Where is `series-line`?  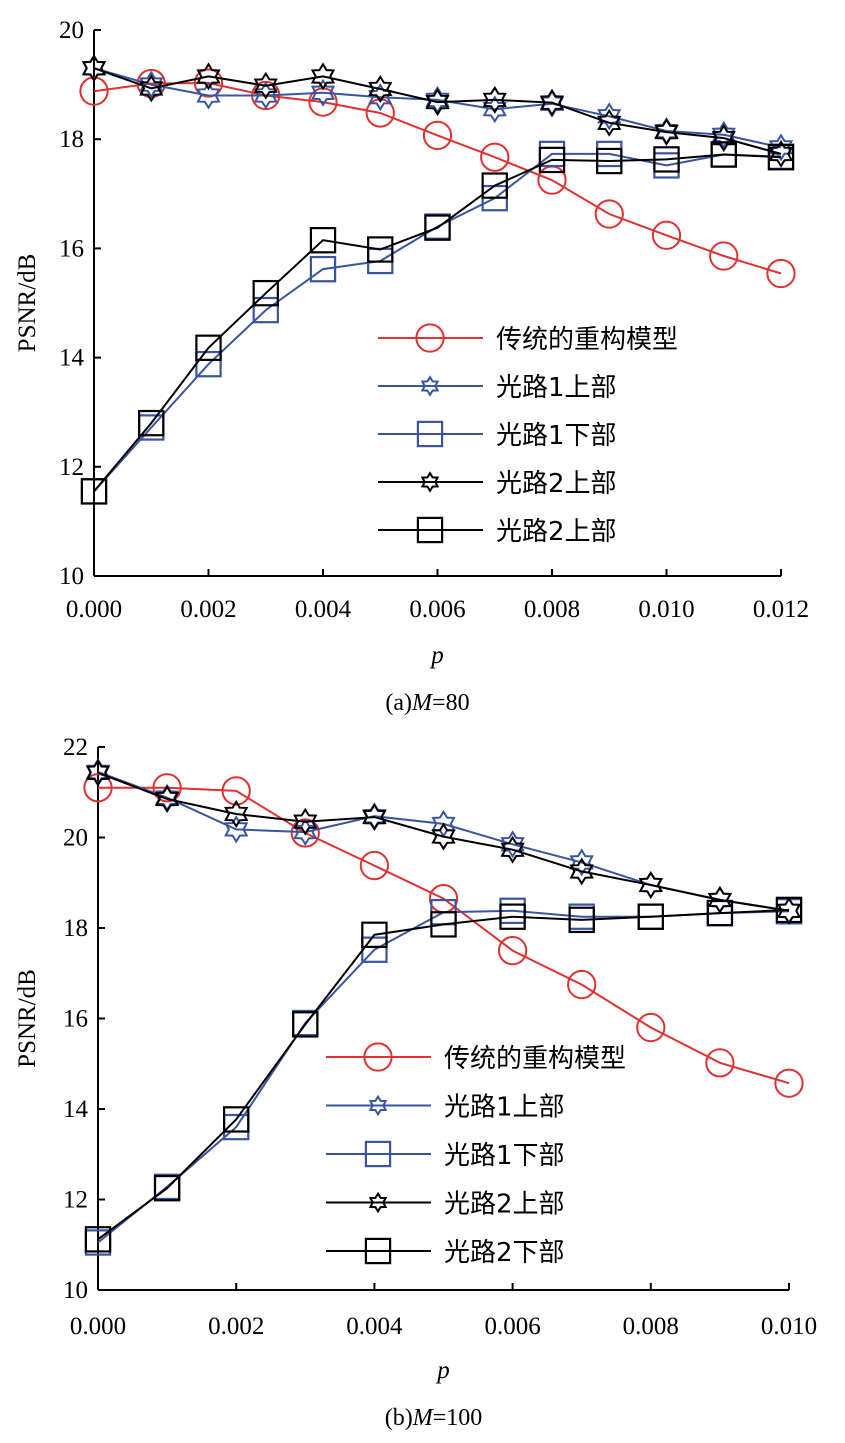
series-line is located at coordinates (443, 841).